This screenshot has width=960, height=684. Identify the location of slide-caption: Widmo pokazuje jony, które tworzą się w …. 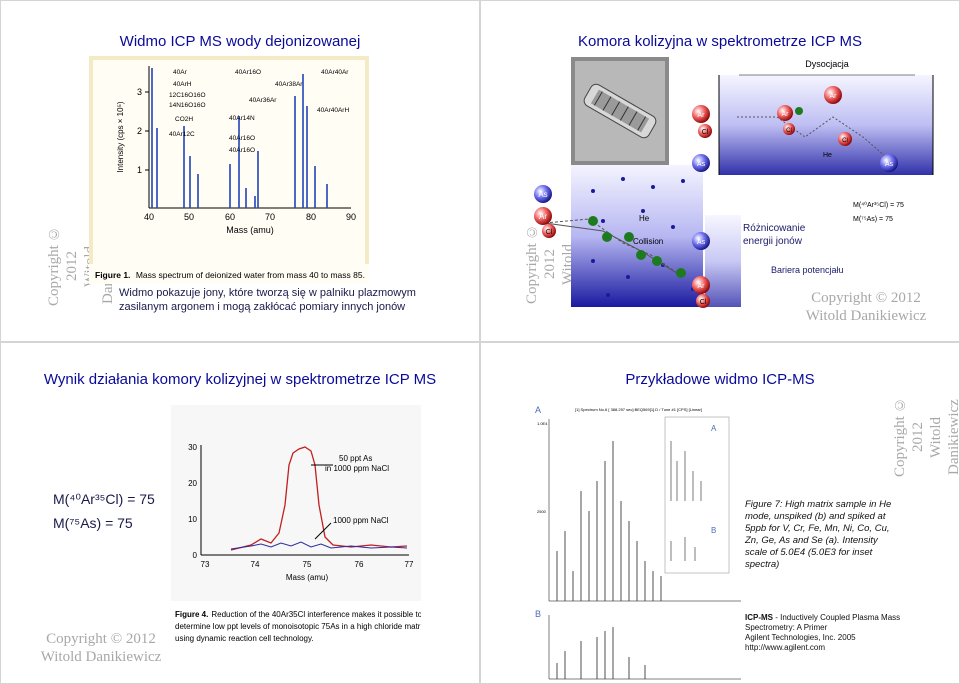
(267, 300).